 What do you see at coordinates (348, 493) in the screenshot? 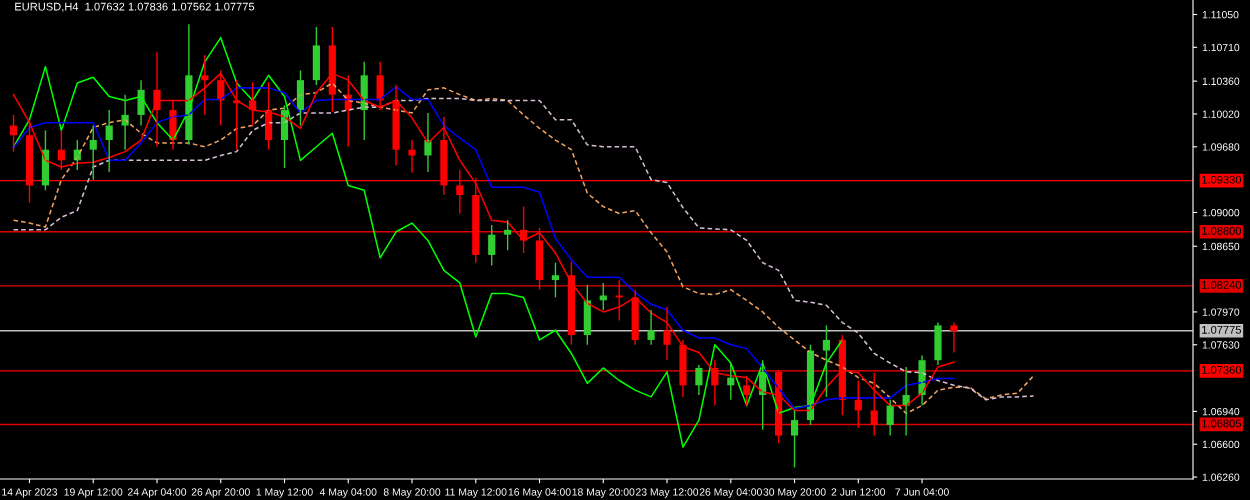
I see `x-tick-label: 4 May 04:00` at bounding box center [348, 493].